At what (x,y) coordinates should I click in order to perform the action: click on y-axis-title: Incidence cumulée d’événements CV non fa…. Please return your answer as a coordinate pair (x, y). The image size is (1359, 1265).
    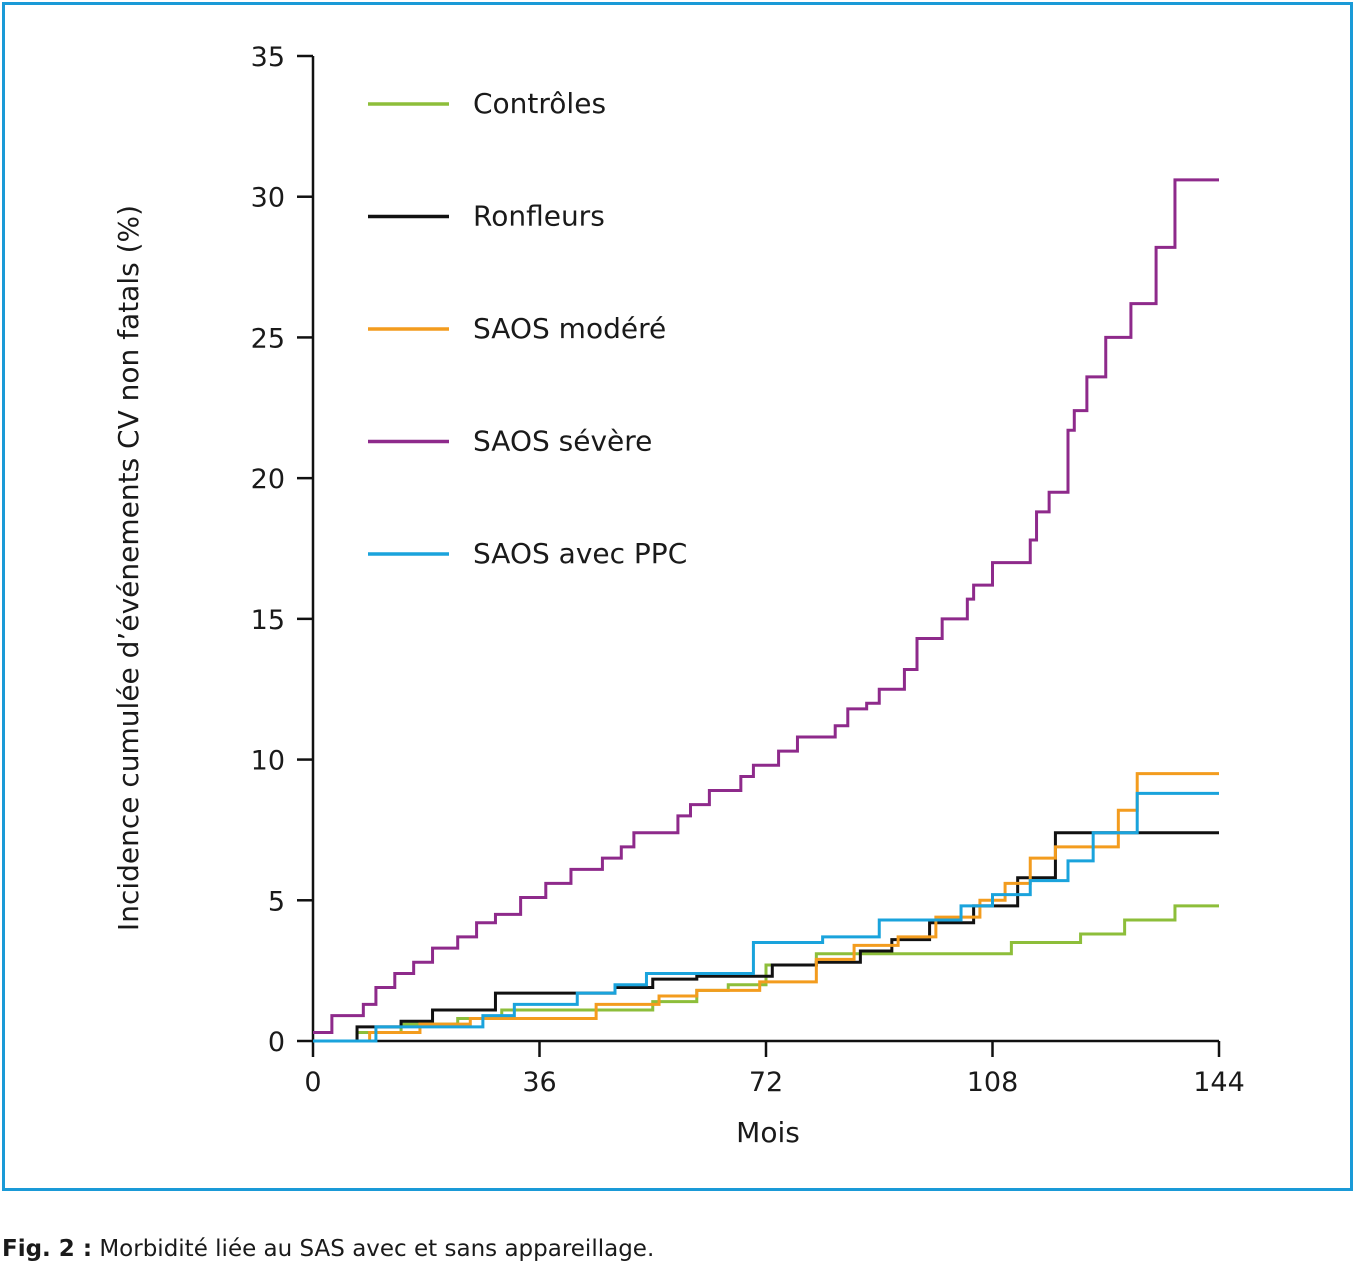
    Looking at the image, I should click on (128, 568).